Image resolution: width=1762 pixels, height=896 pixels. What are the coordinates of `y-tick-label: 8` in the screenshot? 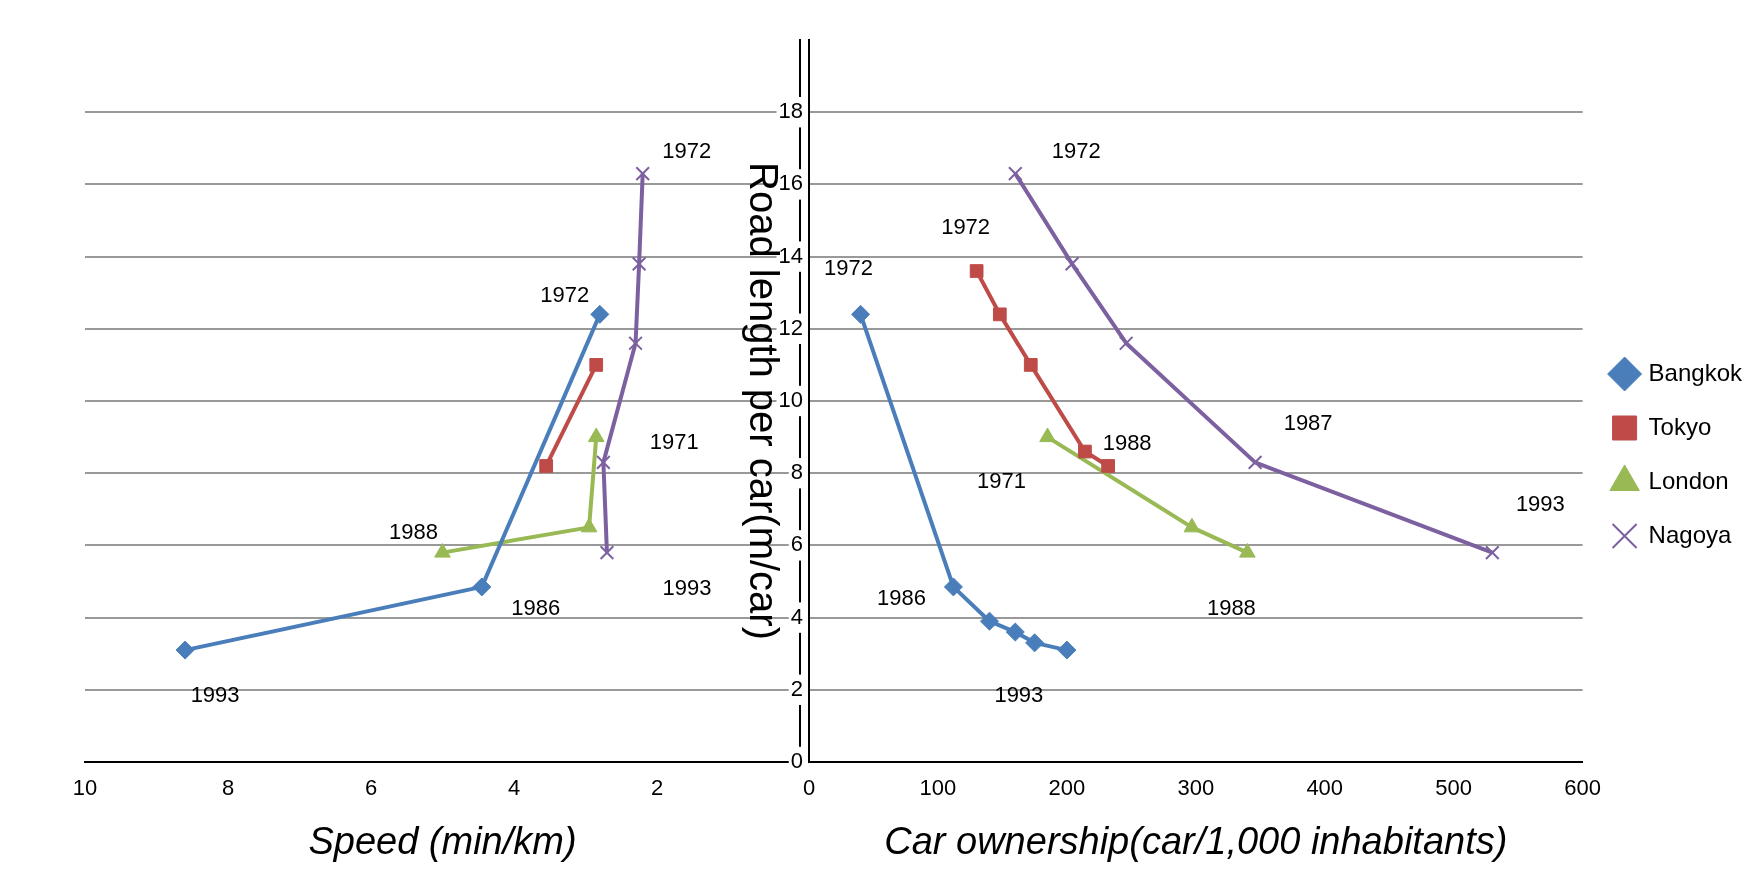 It's located at (796, 472).